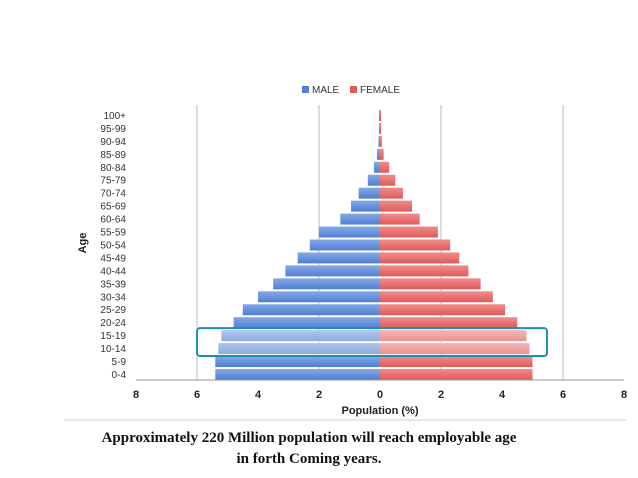  What do you see at coordinates (305, 89) in the screenshot?
I see `legend-swatch-male` at bounding box center [305, 89].